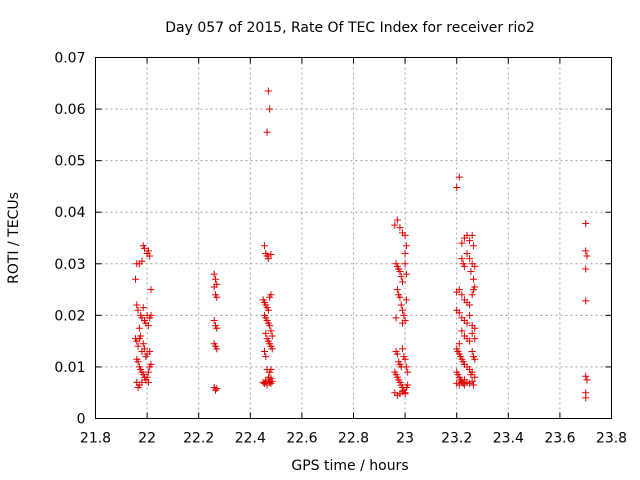 This screenshot has height=480, width=640. Describe the element at coordinates (353, 439) in the screenshot. I see `x-tick-label: 22.8` at that location.